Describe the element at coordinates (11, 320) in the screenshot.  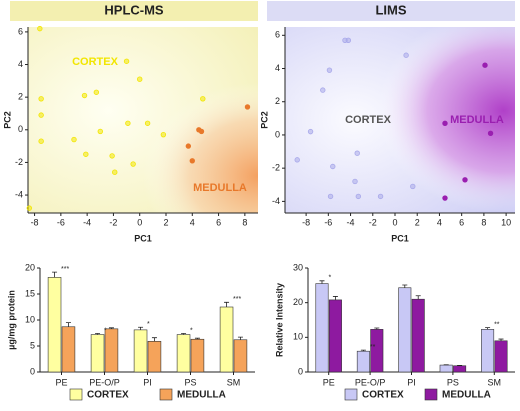
I see `y-axis-label: µg/mg protein` at that location.